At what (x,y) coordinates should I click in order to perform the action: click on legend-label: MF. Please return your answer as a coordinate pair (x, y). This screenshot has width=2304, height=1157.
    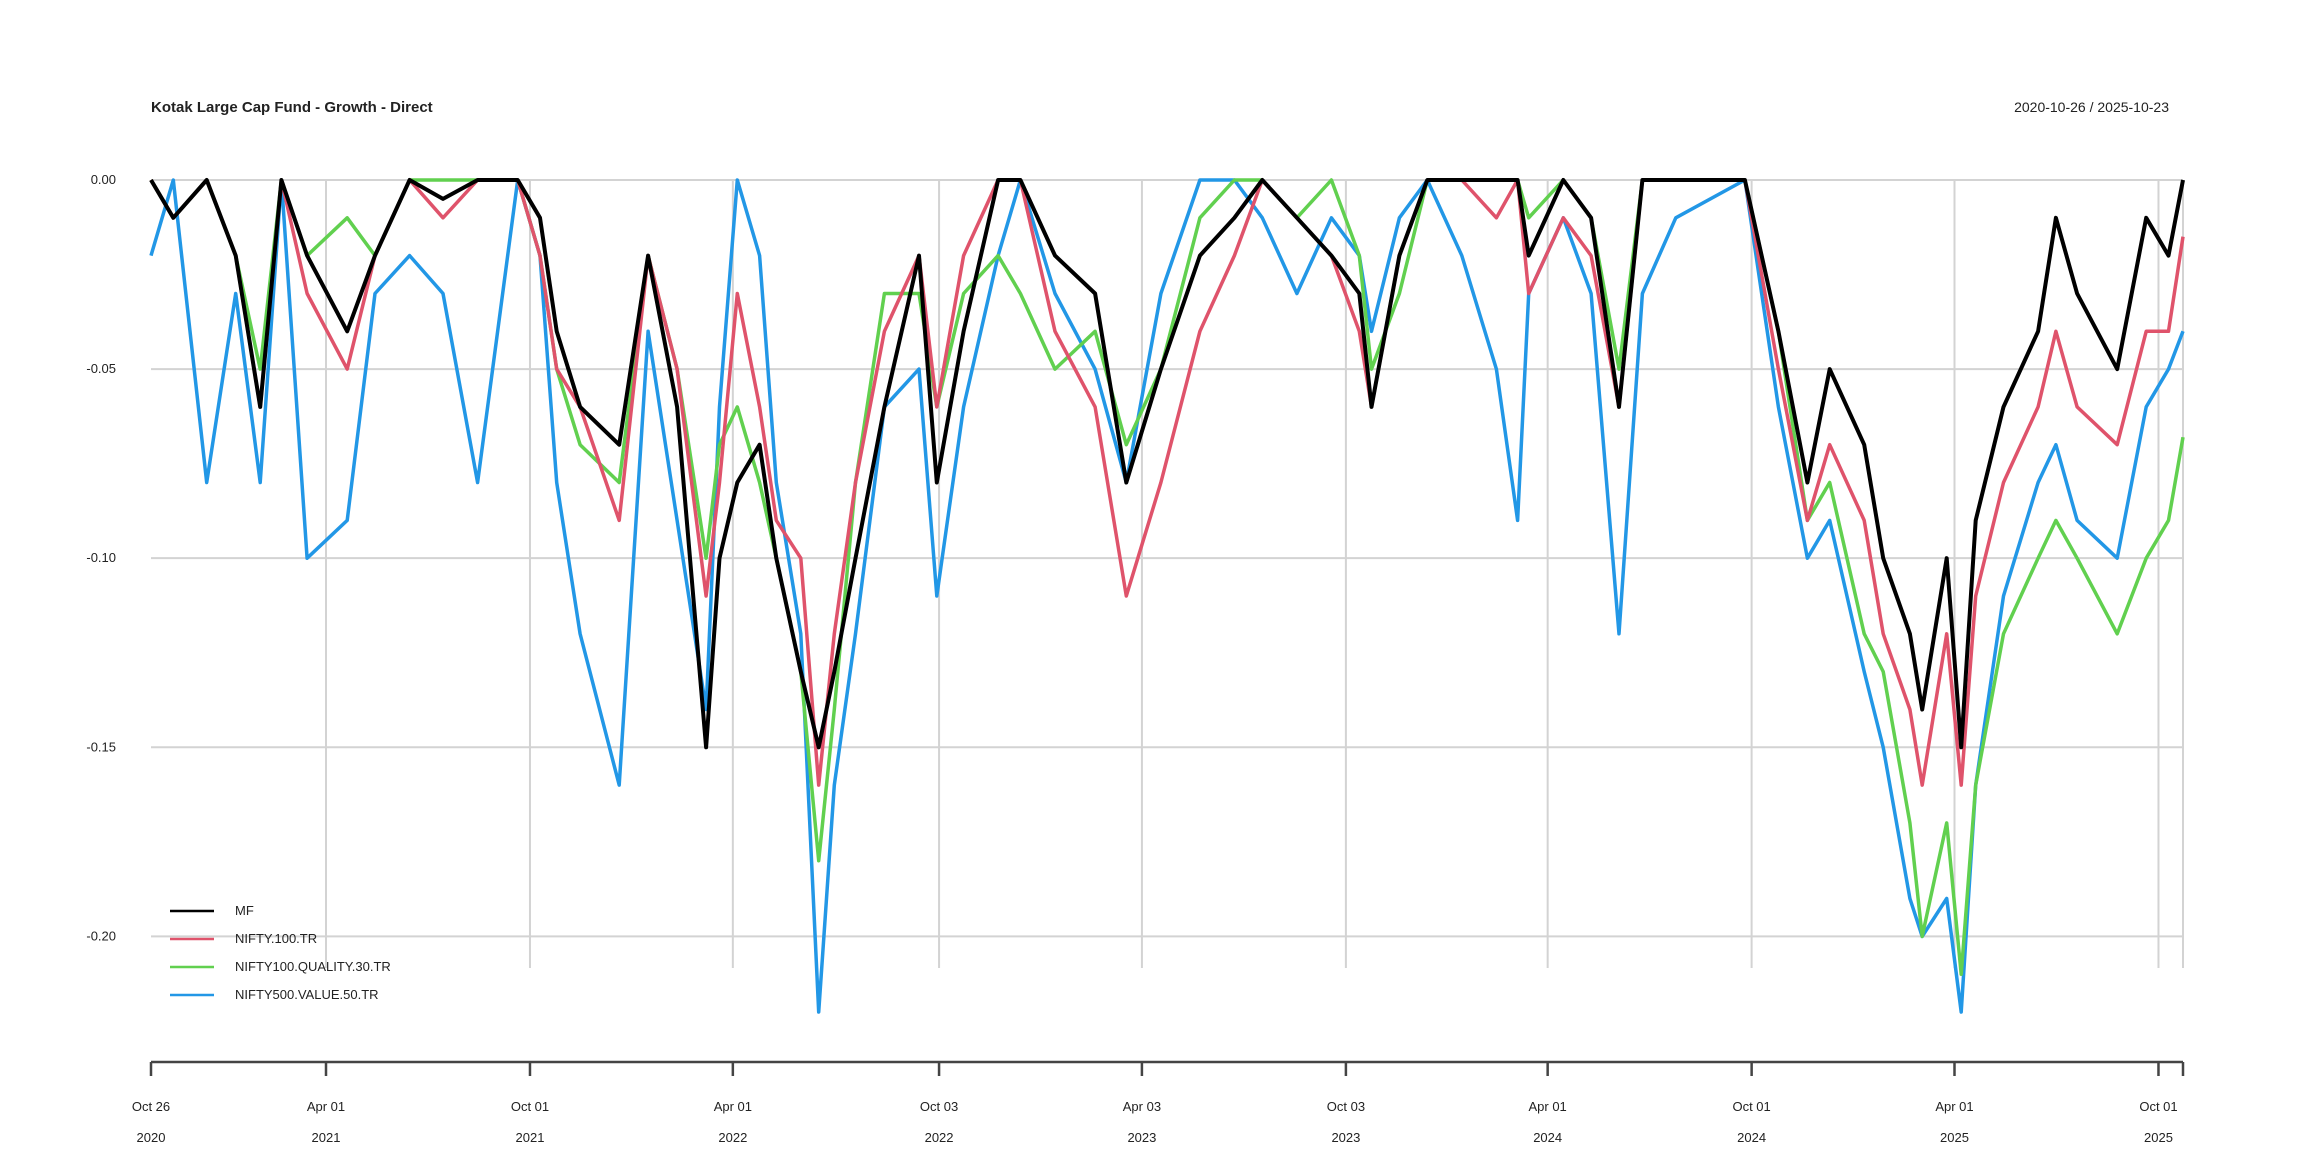
    Looking at the image, I should click on (244, 910).